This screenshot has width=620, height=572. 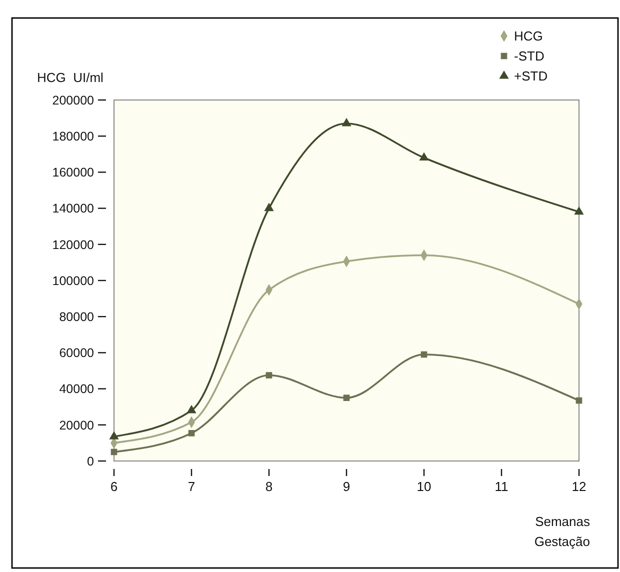 I want to click on y-tick-label: 180000, so click(x=73, y=136).